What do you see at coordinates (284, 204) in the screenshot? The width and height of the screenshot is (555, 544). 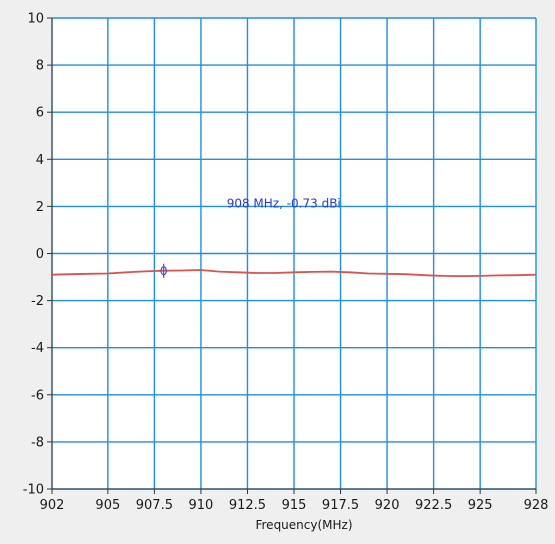 I see `marker-annotation: 908 MHz, -0.73 dBi` at bounding box center [284, 204].